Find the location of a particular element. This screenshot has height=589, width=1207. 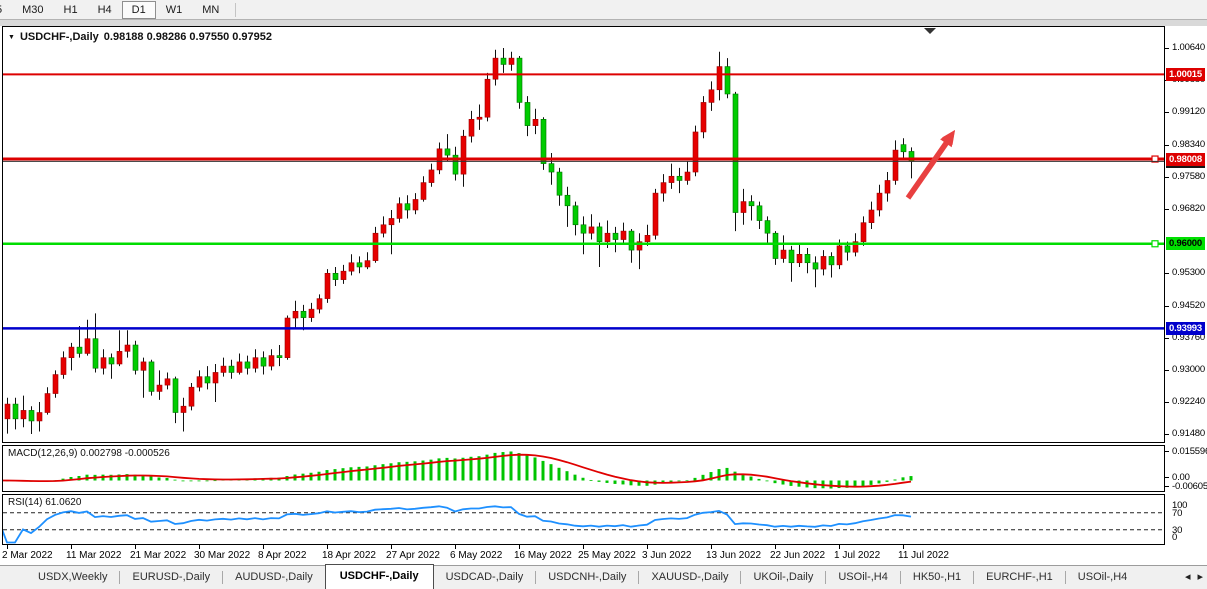

chart-symbol-label: USDCHF-,Daily is located at coordinates (59, 37).